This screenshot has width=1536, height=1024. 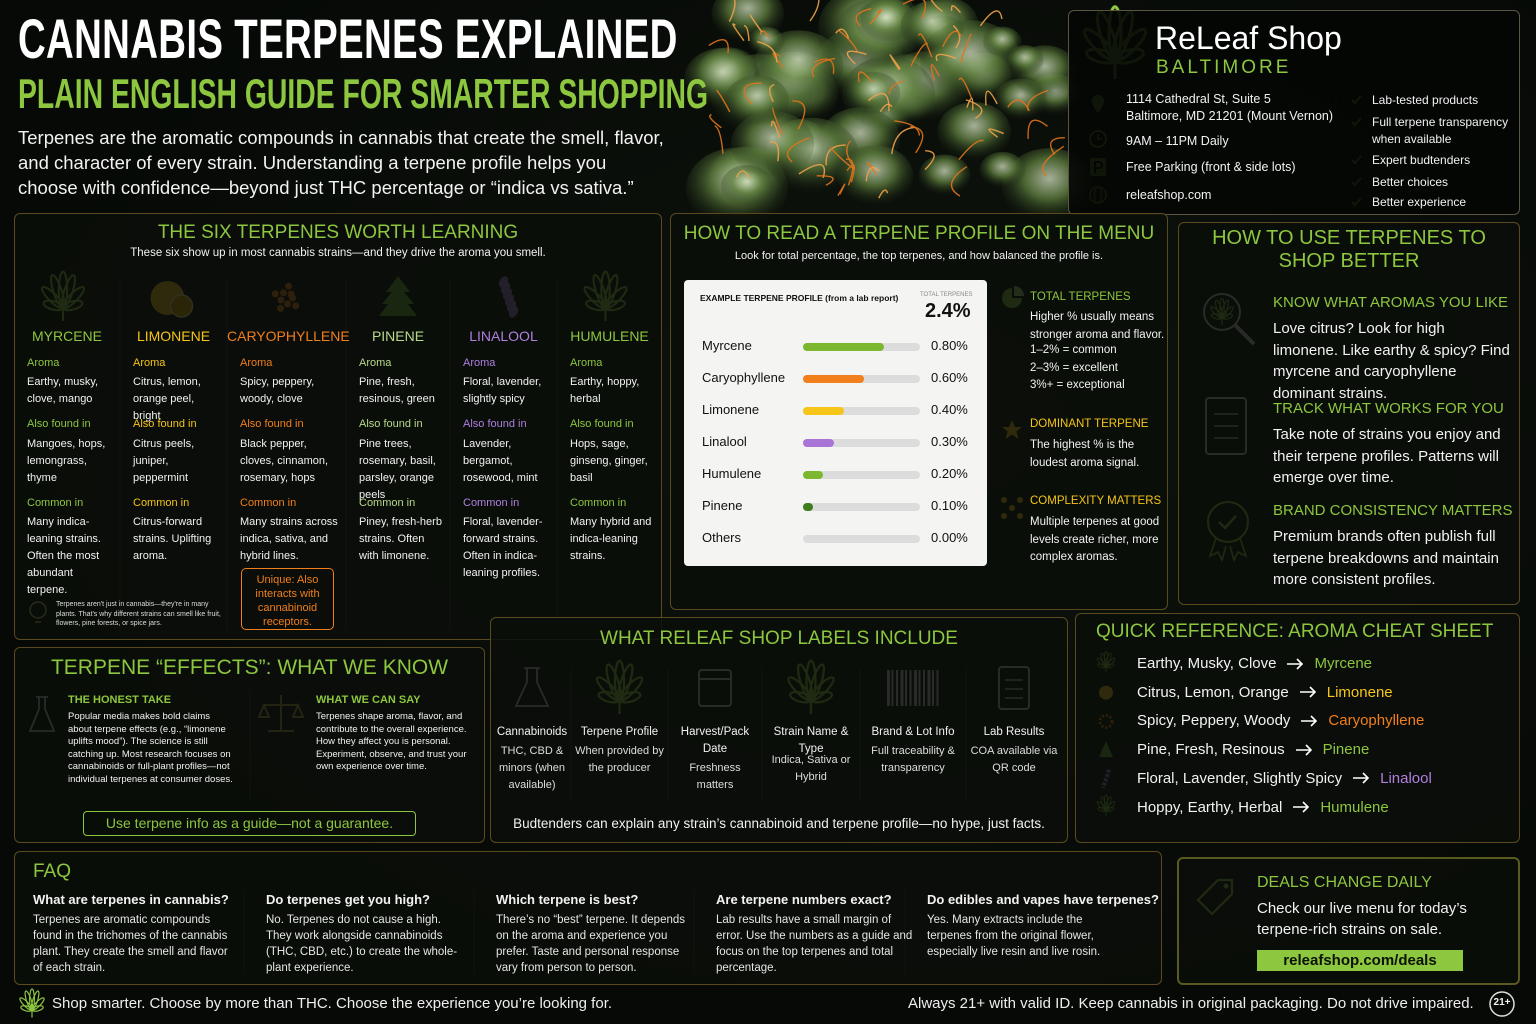 What do you see at coordinates (1421, 160) in the screenshot?
I see `store-feature: Expert budtenders` at bounding box center [1421, 160].